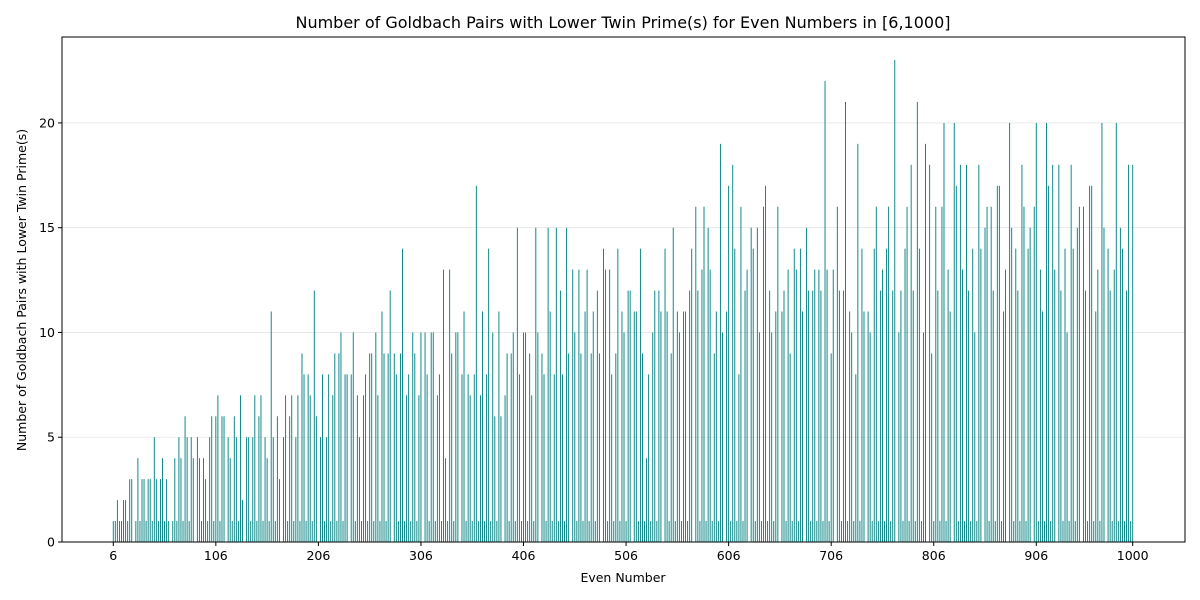 The width and height of the screenshot is (1200, 600). Describe the element at coordinates (831, 555) in the screenshot. I see `x-tick-label: 706` at that location.